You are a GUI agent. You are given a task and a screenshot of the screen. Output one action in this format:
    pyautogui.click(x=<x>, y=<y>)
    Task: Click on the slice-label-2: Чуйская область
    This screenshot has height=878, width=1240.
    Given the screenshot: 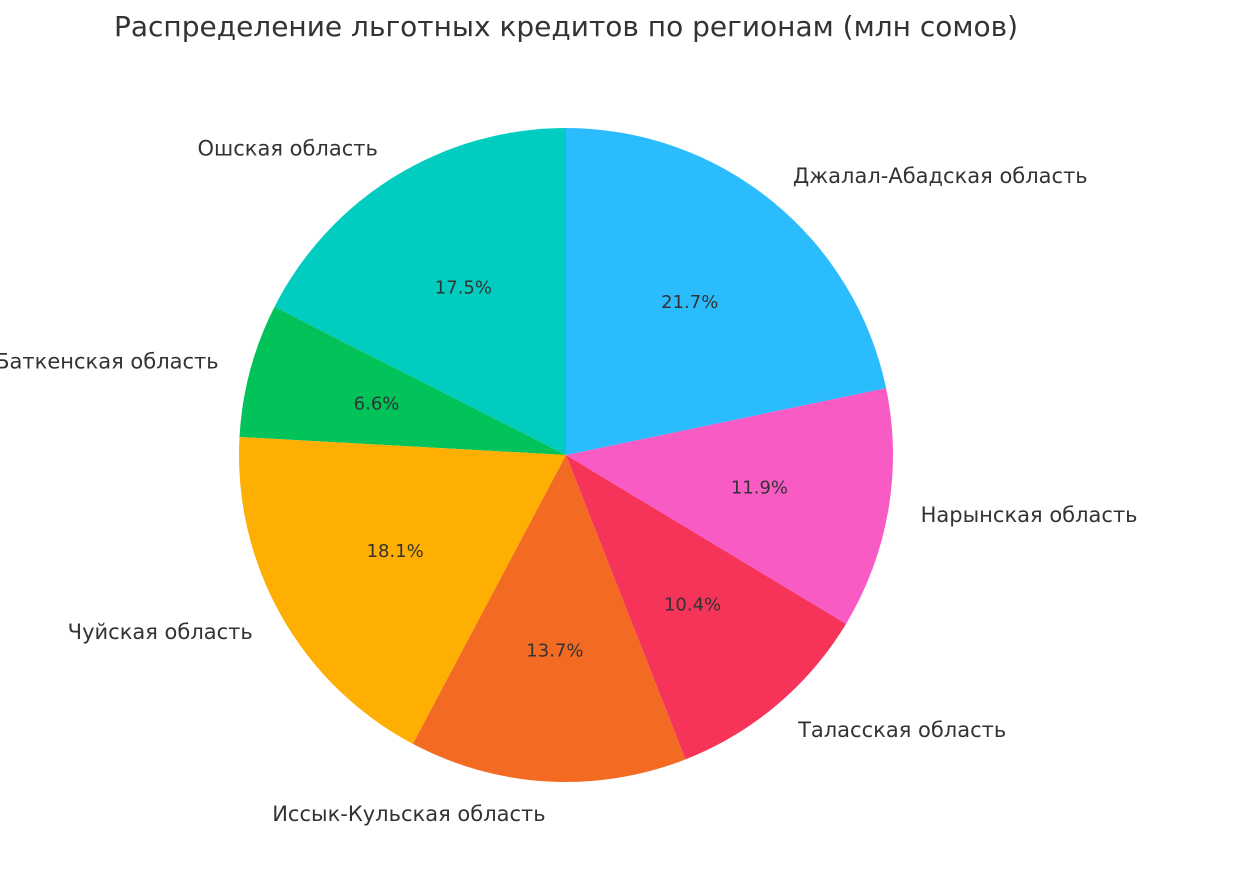 What is the action you would take?
    pyautogui.click(x=160, y=632)
    